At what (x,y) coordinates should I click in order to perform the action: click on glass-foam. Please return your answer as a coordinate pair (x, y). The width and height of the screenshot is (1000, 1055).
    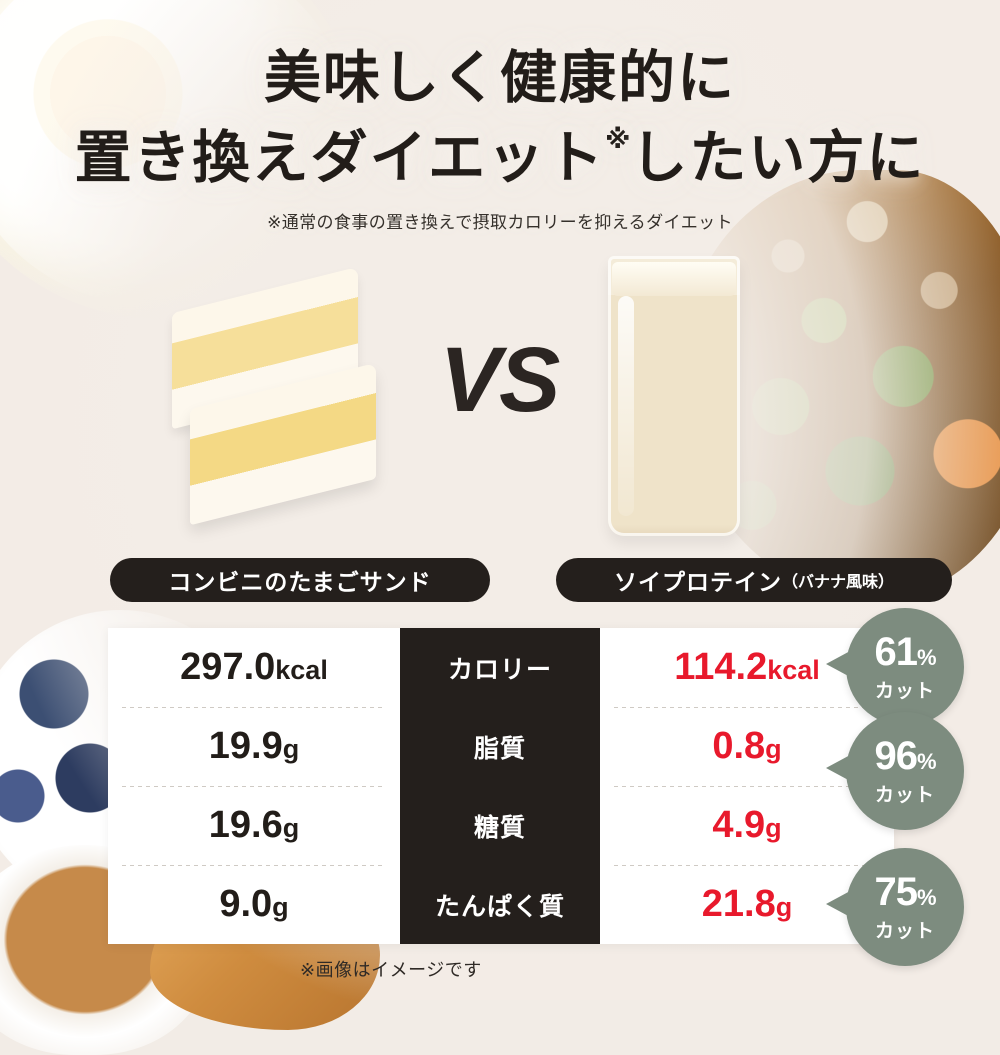
    Looking at the image, I should click on (674, 279).